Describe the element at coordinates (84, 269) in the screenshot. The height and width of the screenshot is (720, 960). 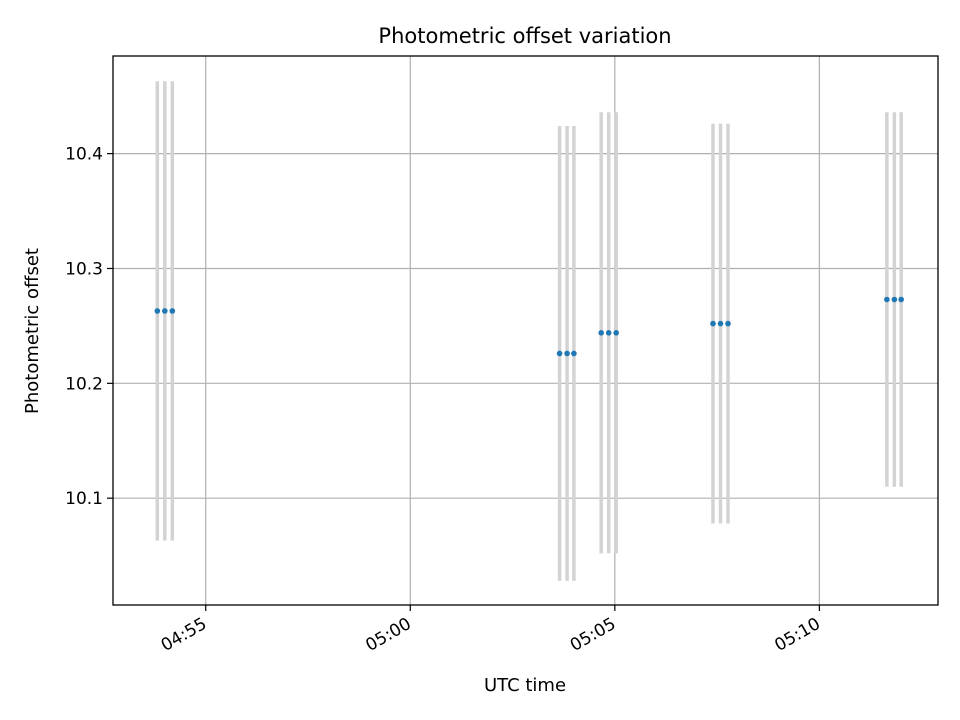
I see `y-tick-label: 10.3` at that location.